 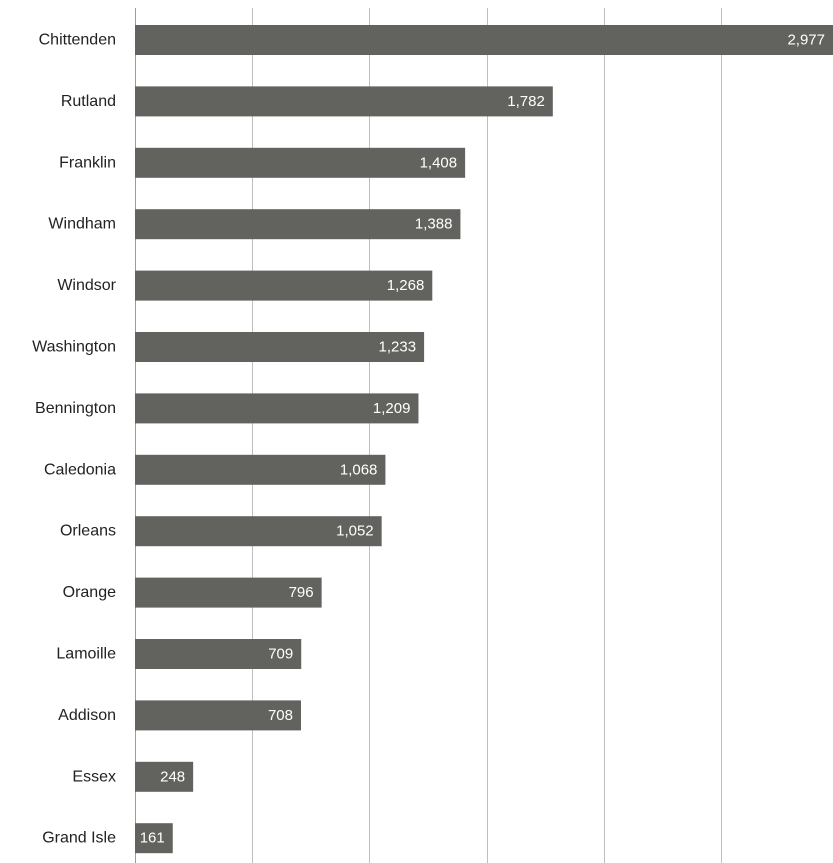 What do you see at coordinates (280, 347) in the screenshot?
I see `bar-washington` at bounding box center [280, 347].